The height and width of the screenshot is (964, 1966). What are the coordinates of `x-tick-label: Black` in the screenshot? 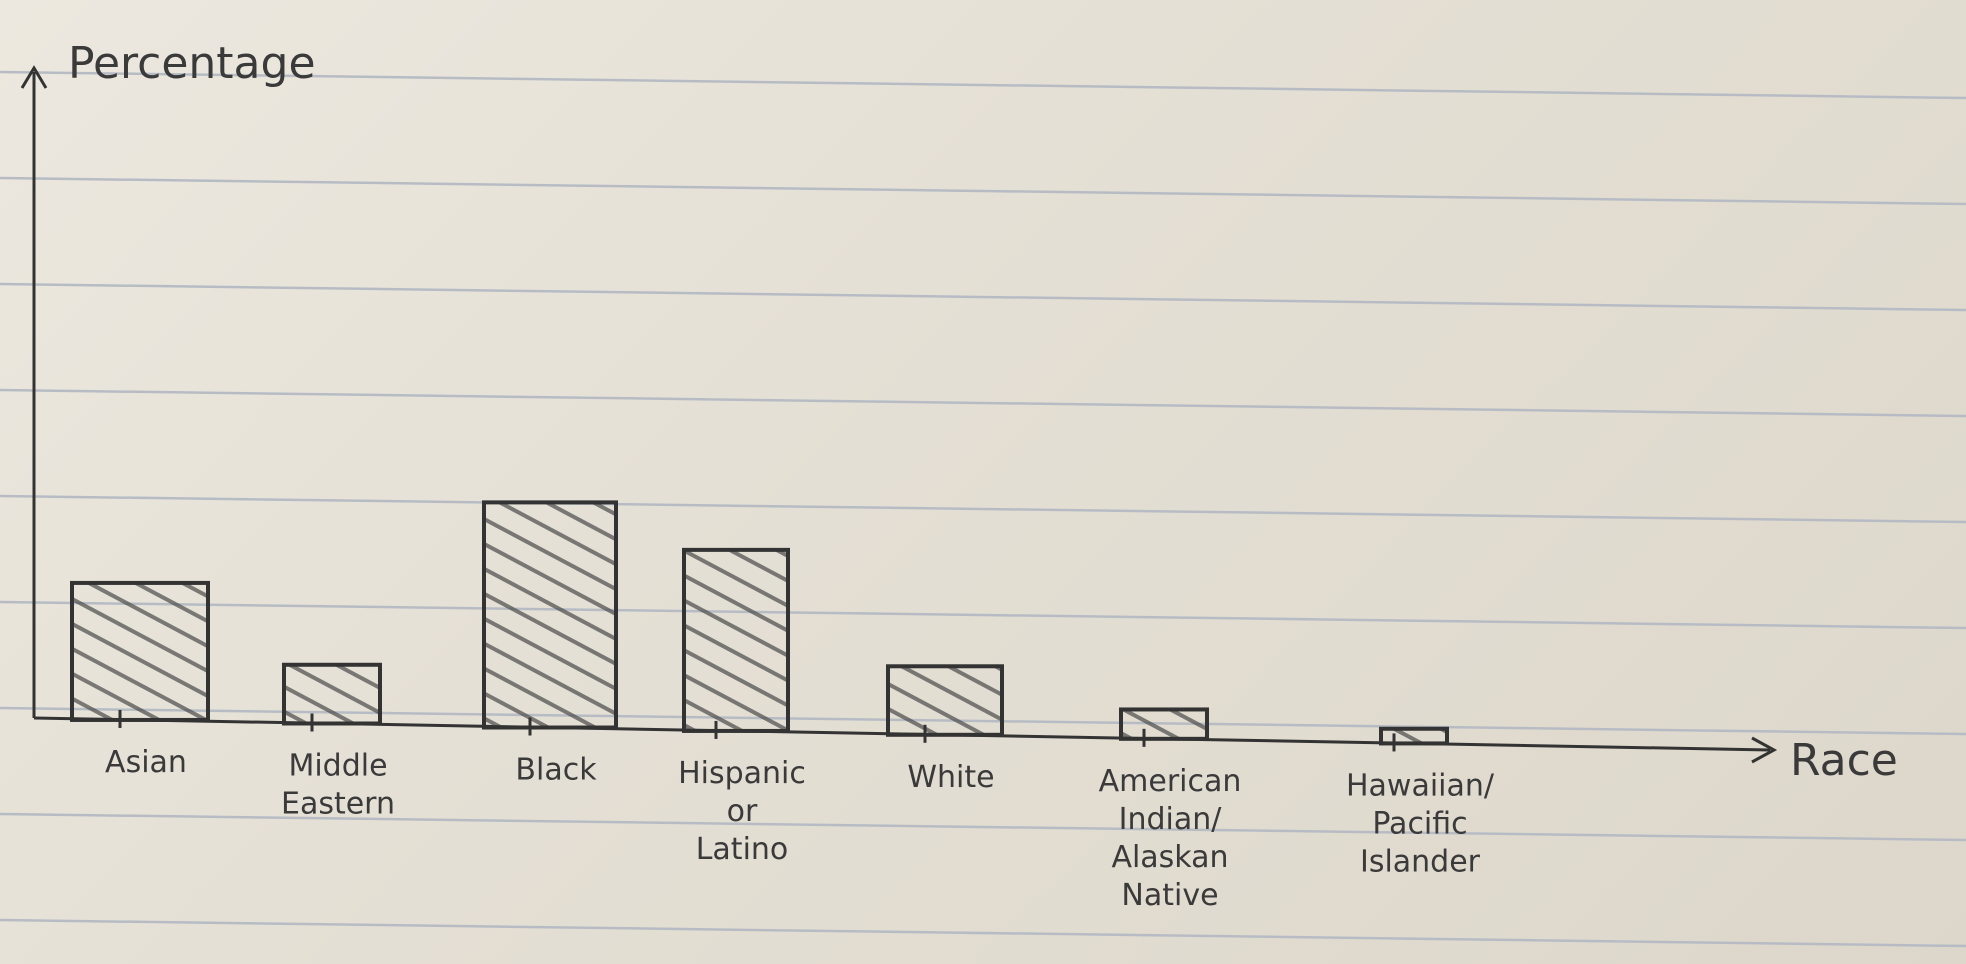 It's located at (556, 770).